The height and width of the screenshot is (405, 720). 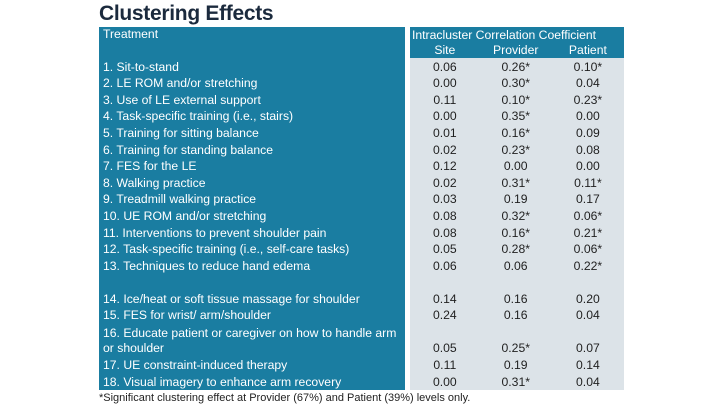 I want to click on row-label: 13. Techniques to reduce hand edema, so click(x=254, y=265).